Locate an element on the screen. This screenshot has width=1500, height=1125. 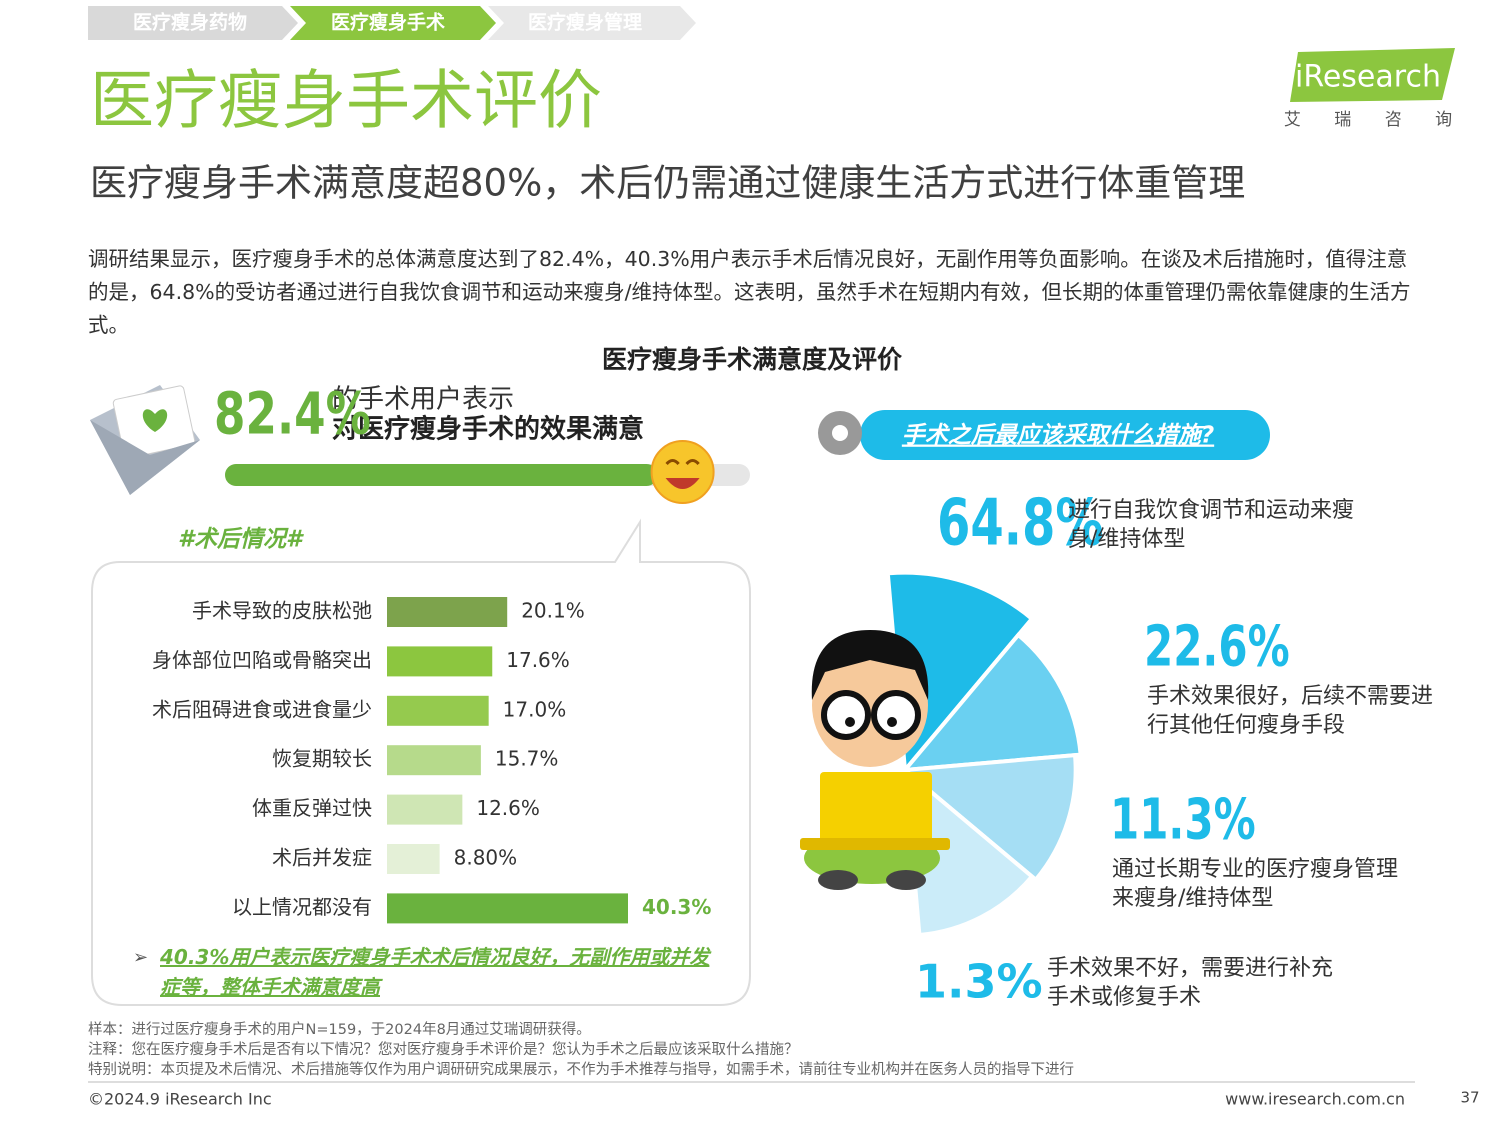
copyright: ©2024.9 iResearch Inc is located at coordinates (180, 1099).